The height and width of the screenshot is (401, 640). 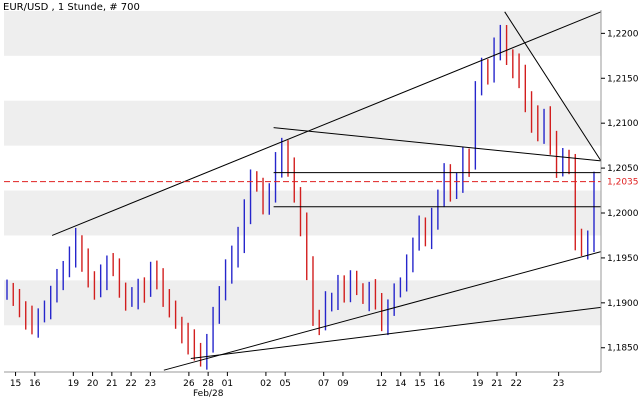 I want to click on x-tick-label: 07, so click(x=323, y=384).